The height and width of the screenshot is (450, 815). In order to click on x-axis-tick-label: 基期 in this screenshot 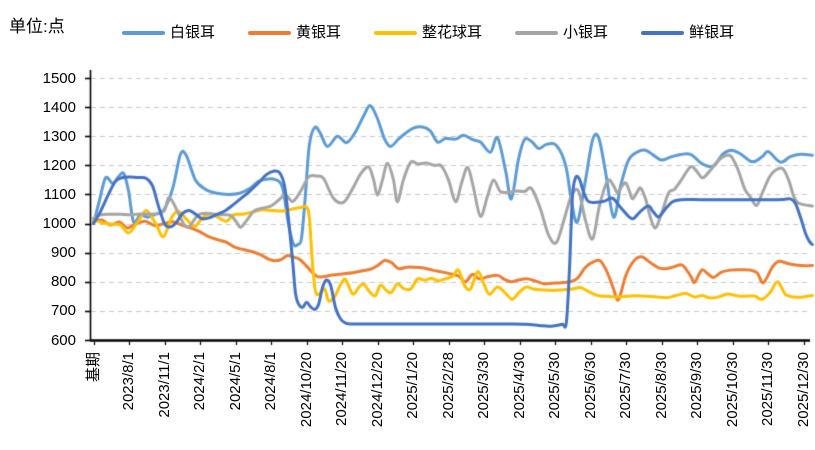, I will do `click(93, 367)`.